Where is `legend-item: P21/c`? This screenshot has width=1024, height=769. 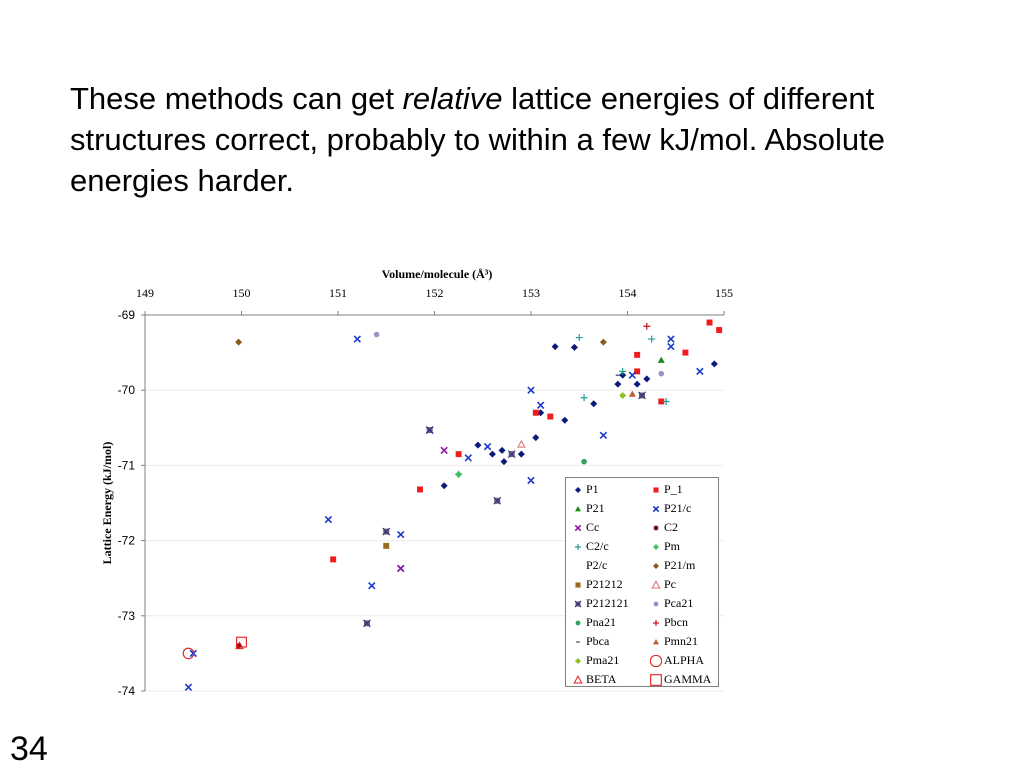 legend-item: P21/c is located at coordinates (685, 508).